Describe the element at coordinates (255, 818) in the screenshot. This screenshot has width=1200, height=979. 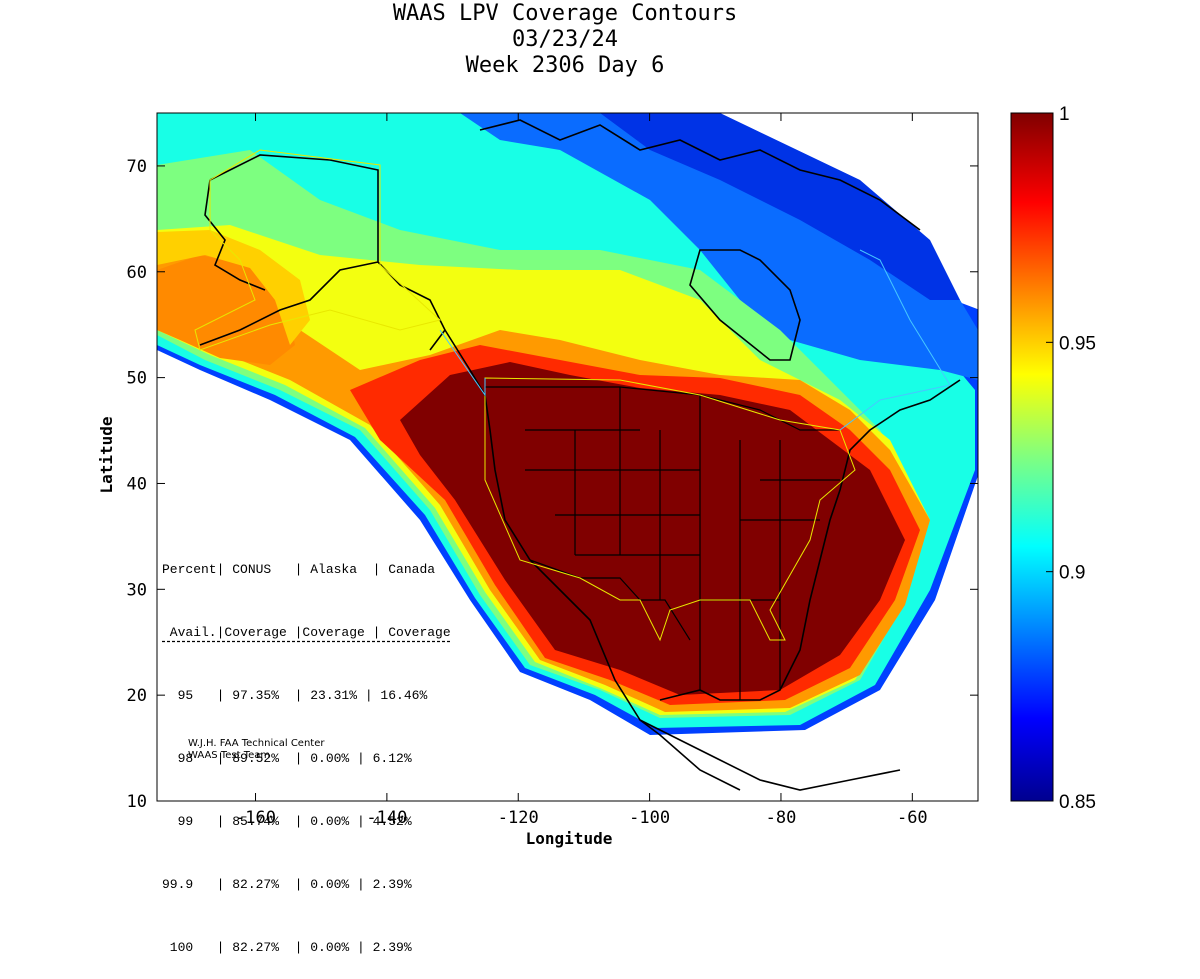
I see `x-tick-label: -160` at that location.